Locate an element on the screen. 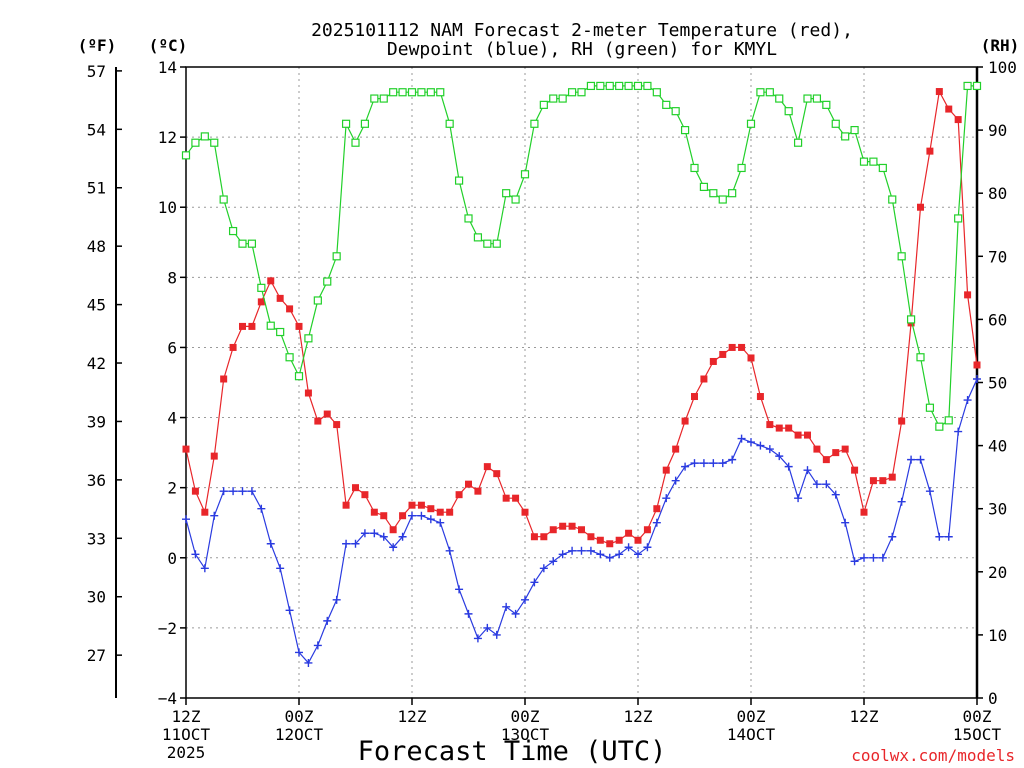 This screenshot has width=1024, height=768. celsius-tick-label: 0 is located at coordinates (172, 558).